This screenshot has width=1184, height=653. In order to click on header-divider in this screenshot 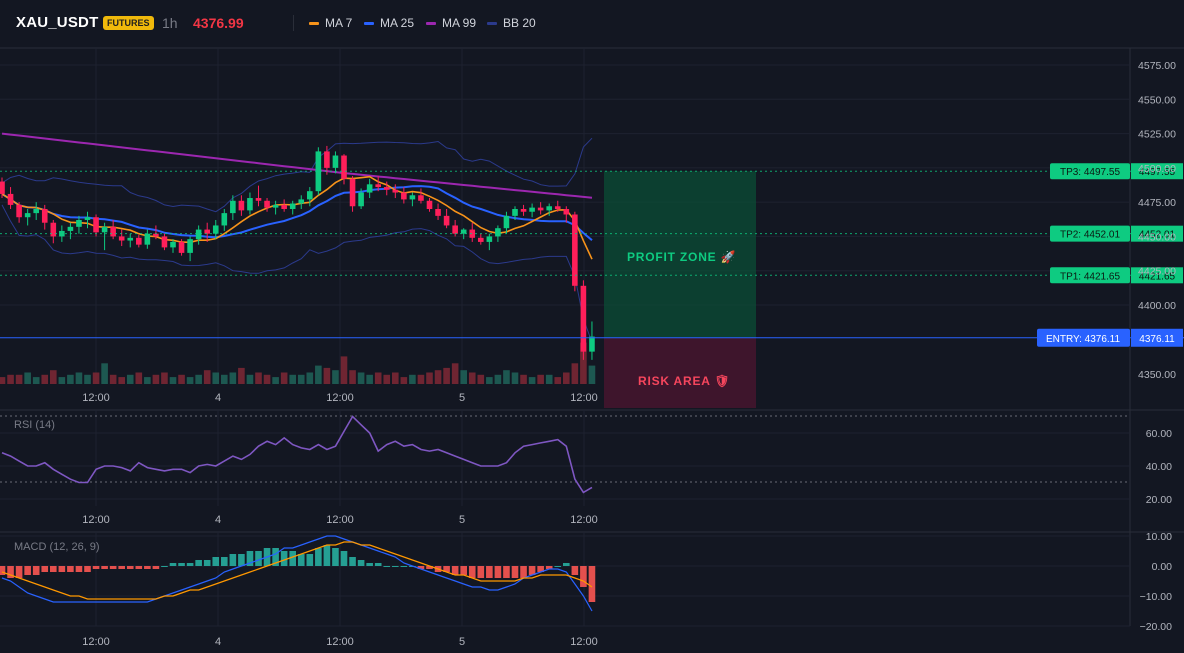, I will do `click(293, 23)`.